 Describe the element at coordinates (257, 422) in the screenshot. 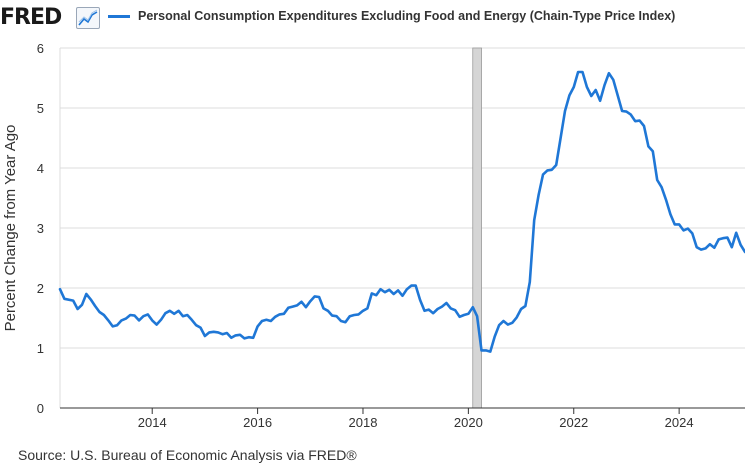

I see `x-tick-label: 2016` at that location.